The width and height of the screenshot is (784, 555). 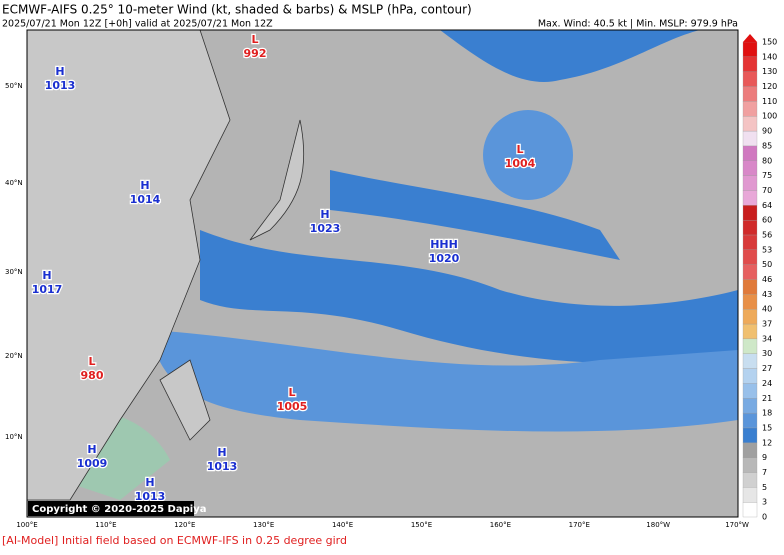 What do you see at coordinates (764, 472) in the screenshot?
I see `colorbar-label: 7` at bounding box center [764, 472].